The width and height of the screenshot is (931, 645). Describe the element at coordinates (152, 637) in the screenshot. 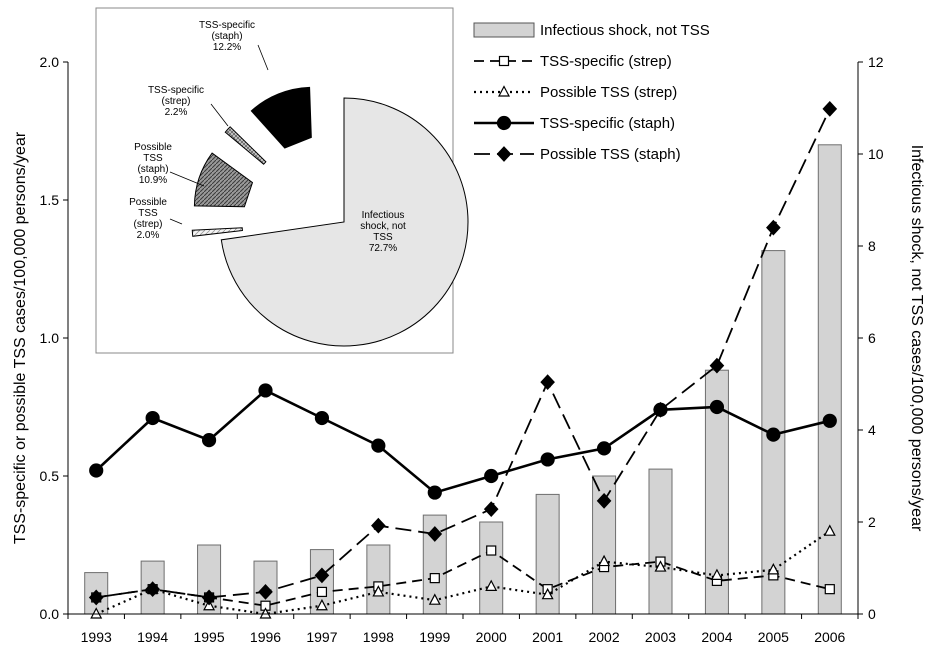

I see `x-tick-label: 1994` at that location.